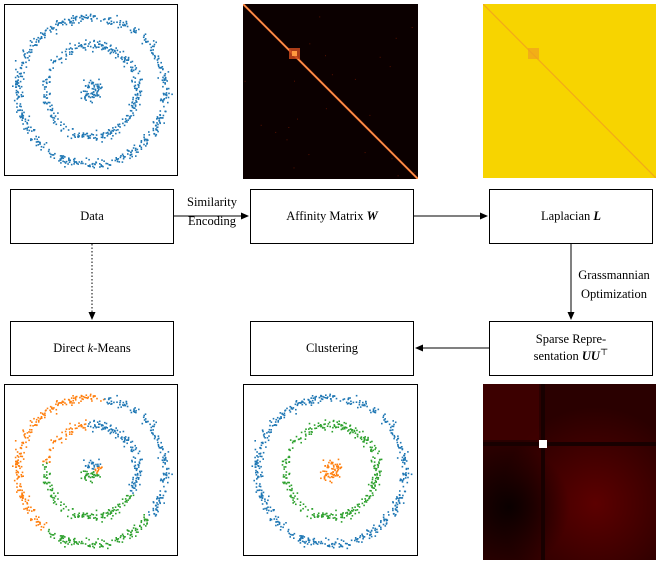 This screenshot has width=656, height=563. I want to click on affinity-matrix-box: Affinity Matrix W, so click(332, 216).